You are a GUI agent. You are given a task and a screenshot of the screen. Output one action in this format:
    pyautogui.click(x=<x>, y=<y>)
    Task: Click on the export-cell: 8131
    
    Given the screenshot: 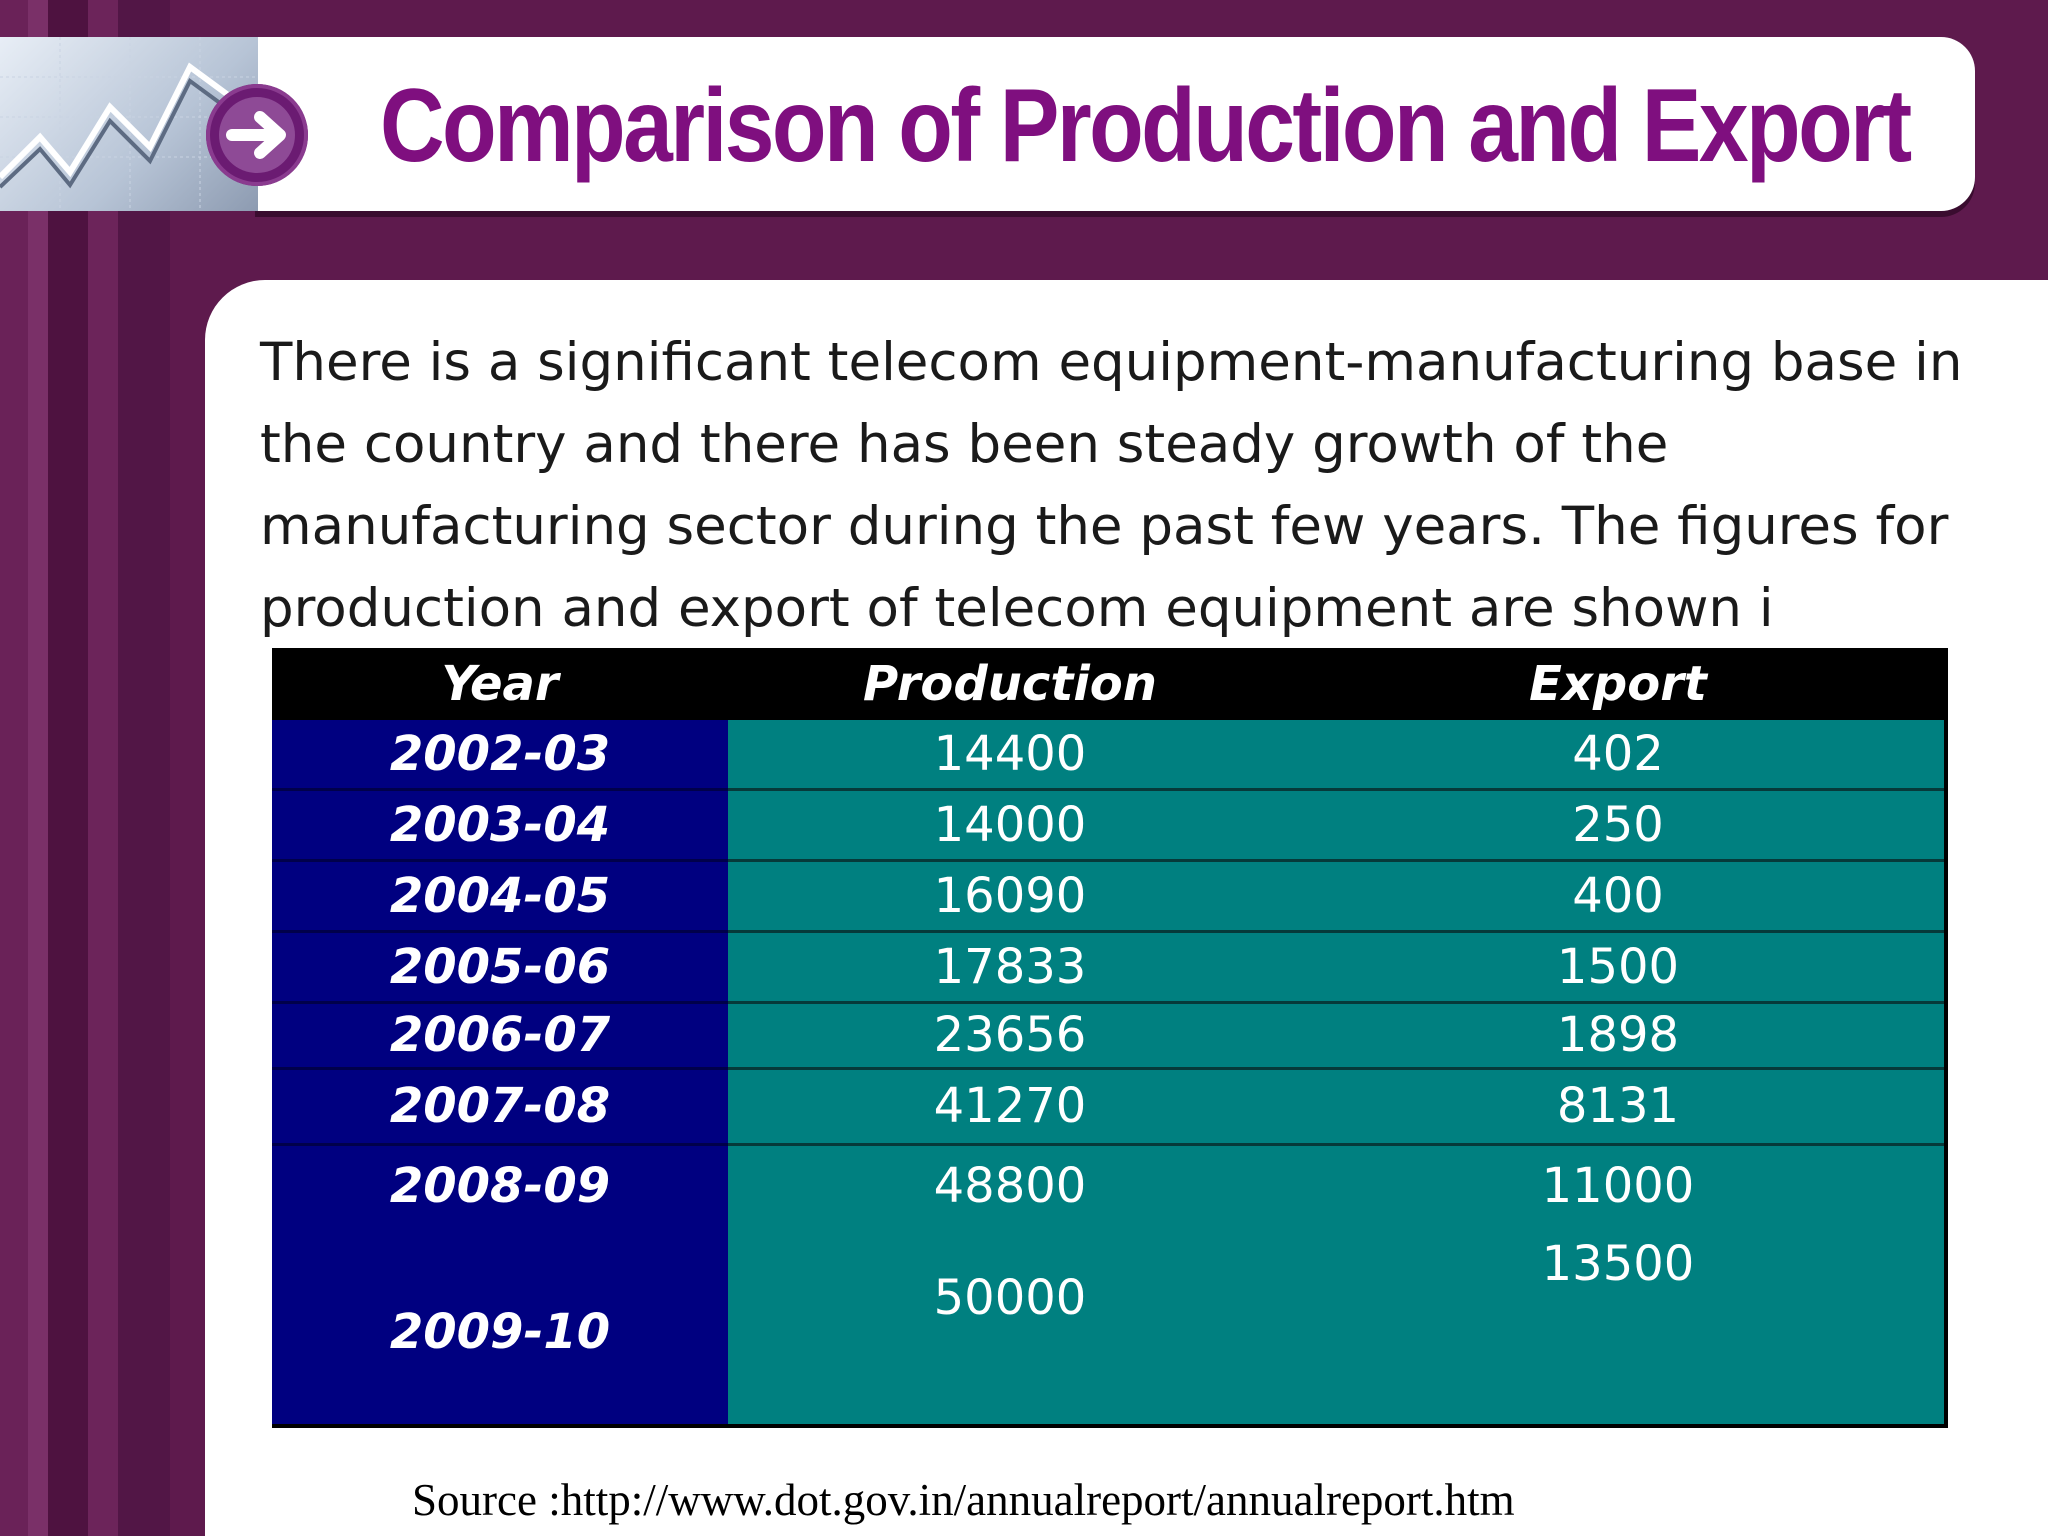 What is the action you would take?
    pyautogui.click(x=1619, y=1107)
    